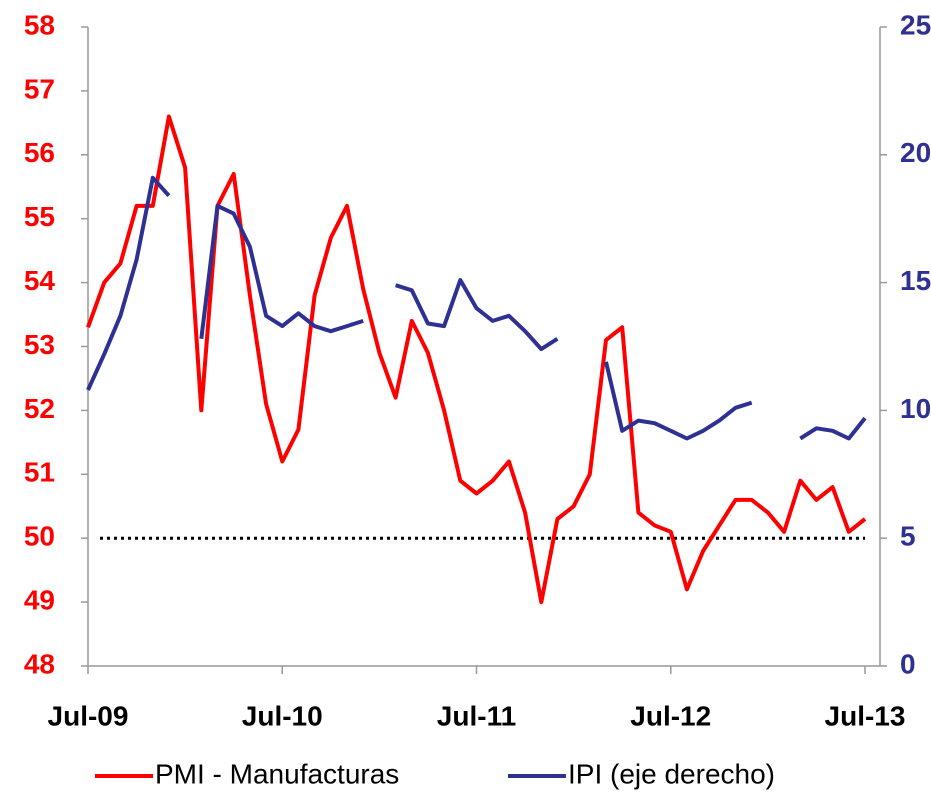 Image resolution: width=931 pixels, height=796 pixels. What do you see at coordinates (88, 715) in the screenshot?
I see `x-tick-label: Jul-09` at bounding box center [88, 715].